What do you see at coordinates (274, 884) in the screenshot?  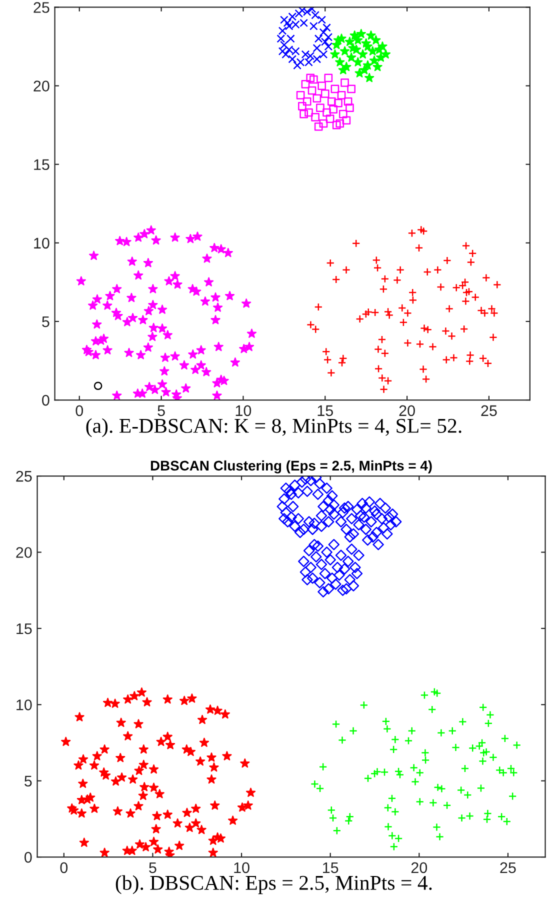 I see `text: (b). DBSCAN: Eps = 2.5, MinPts = 4.` at bounding box center [274, 884].